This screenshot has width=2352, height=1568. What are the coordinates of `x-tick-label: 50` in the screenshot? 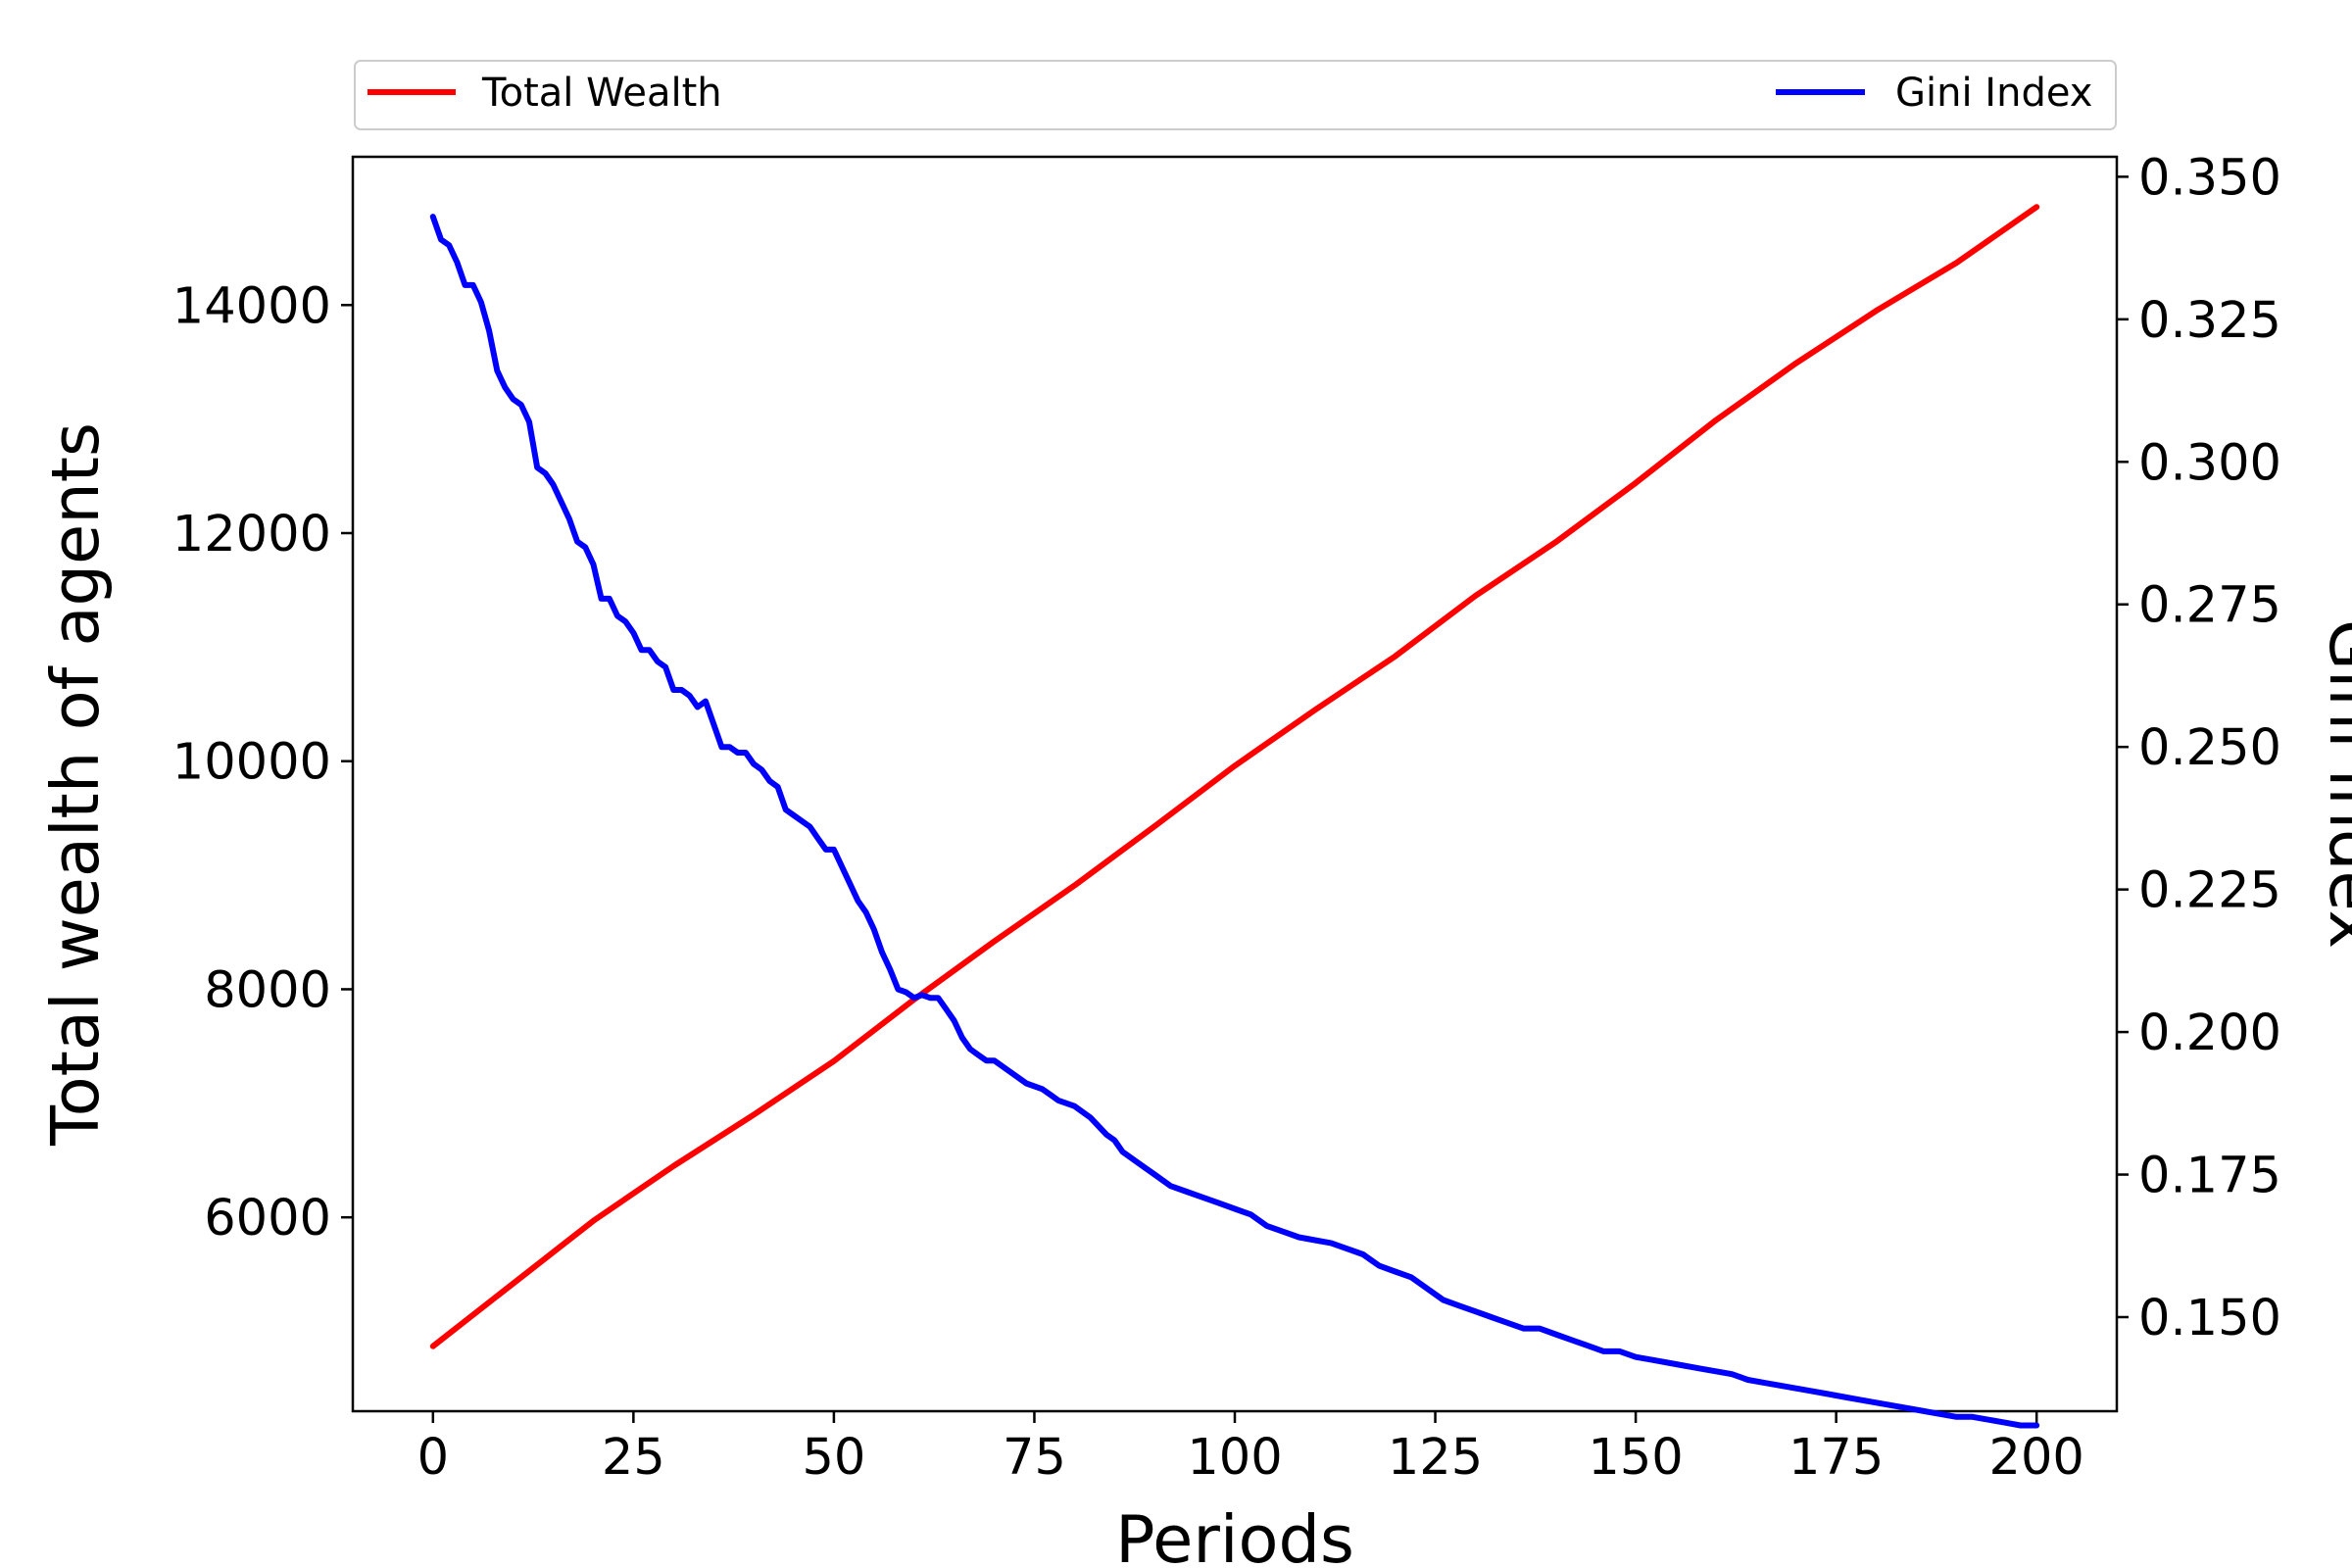 It's located at (833, 1458).